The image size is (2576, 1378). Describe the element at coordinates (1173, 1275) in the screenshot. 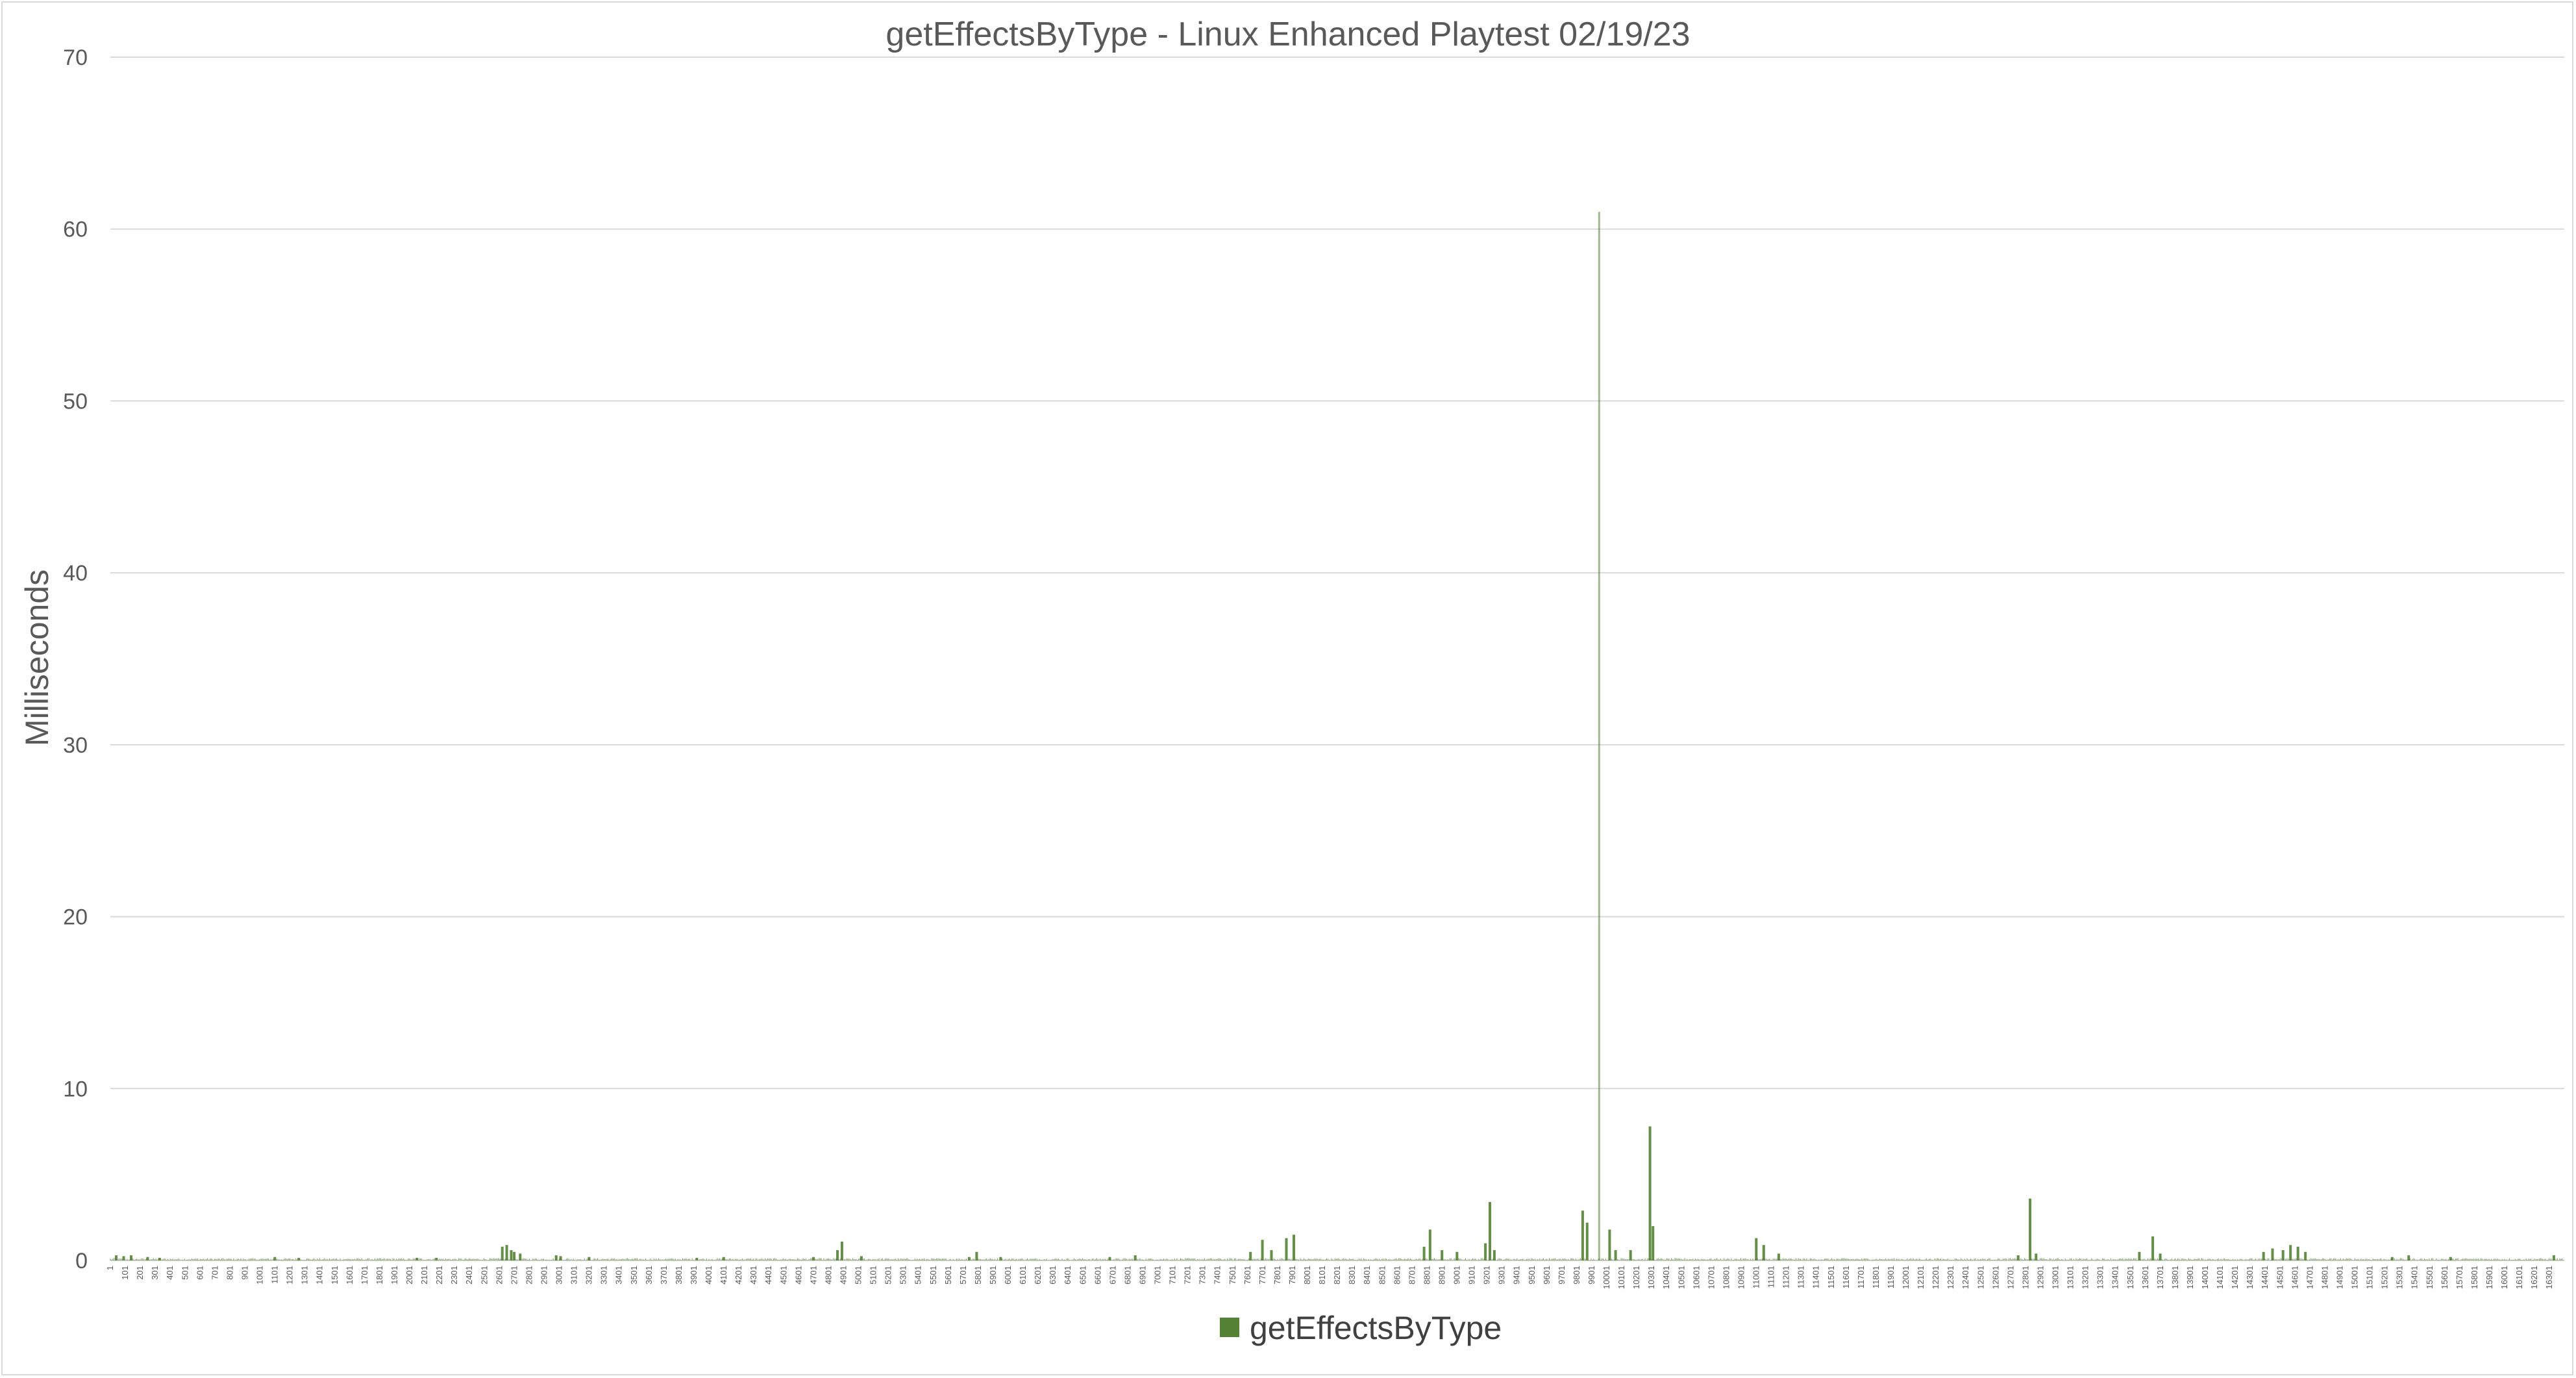

I see `x-tick-label: 7101` at that location.